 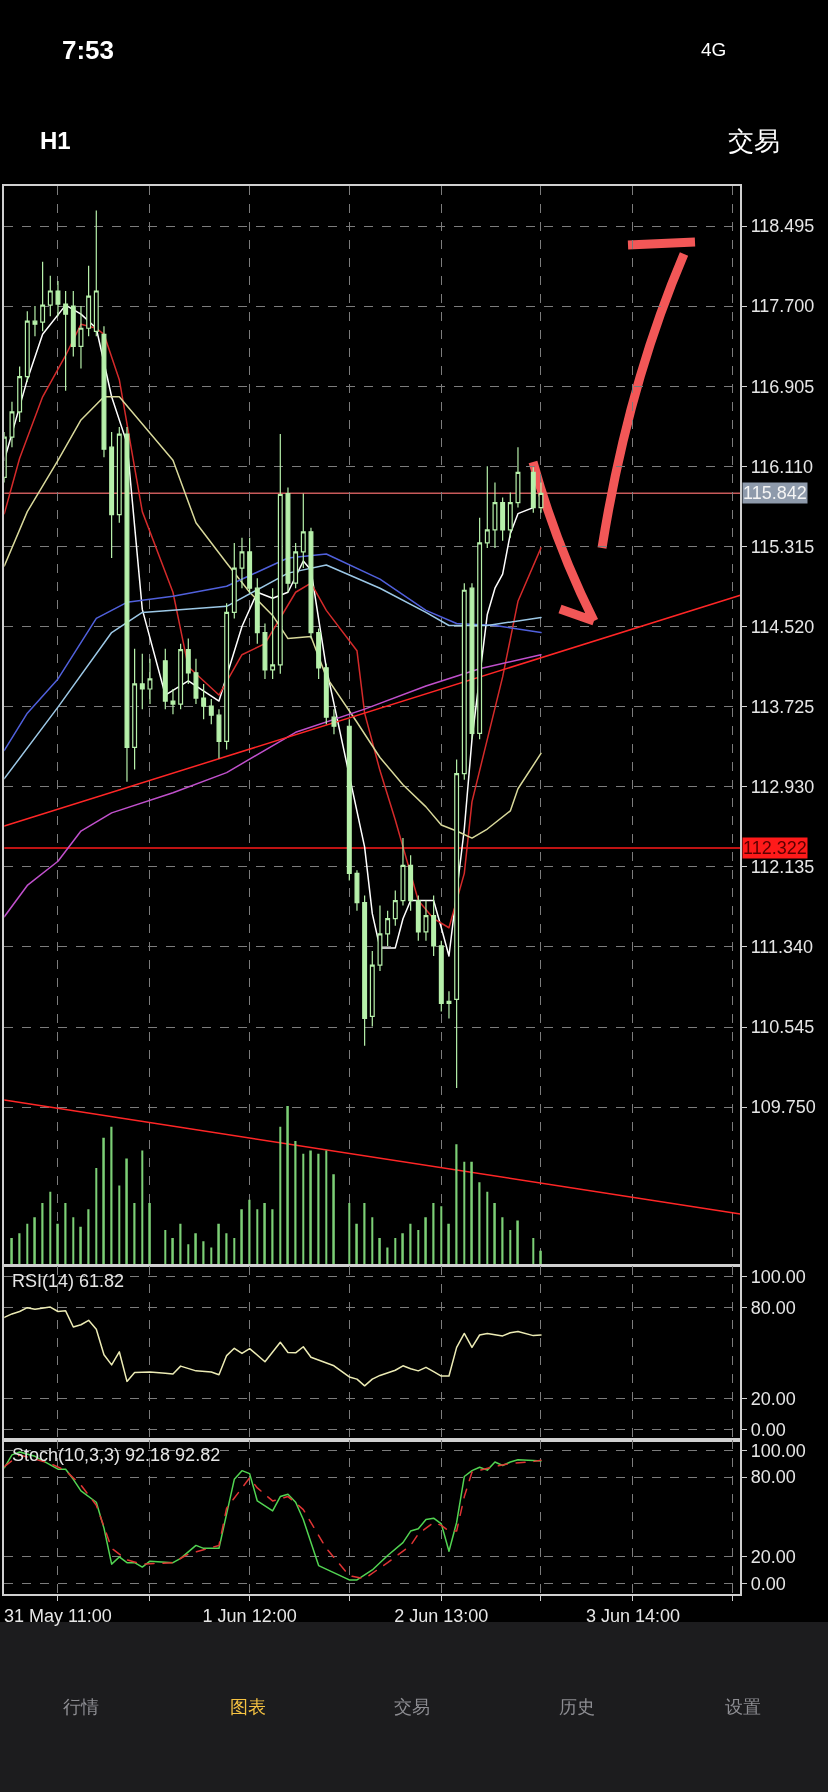 What do you see at coordinates (55, 140) in the screenshot?
I see `text: H1` at bounding box center [55, 140].